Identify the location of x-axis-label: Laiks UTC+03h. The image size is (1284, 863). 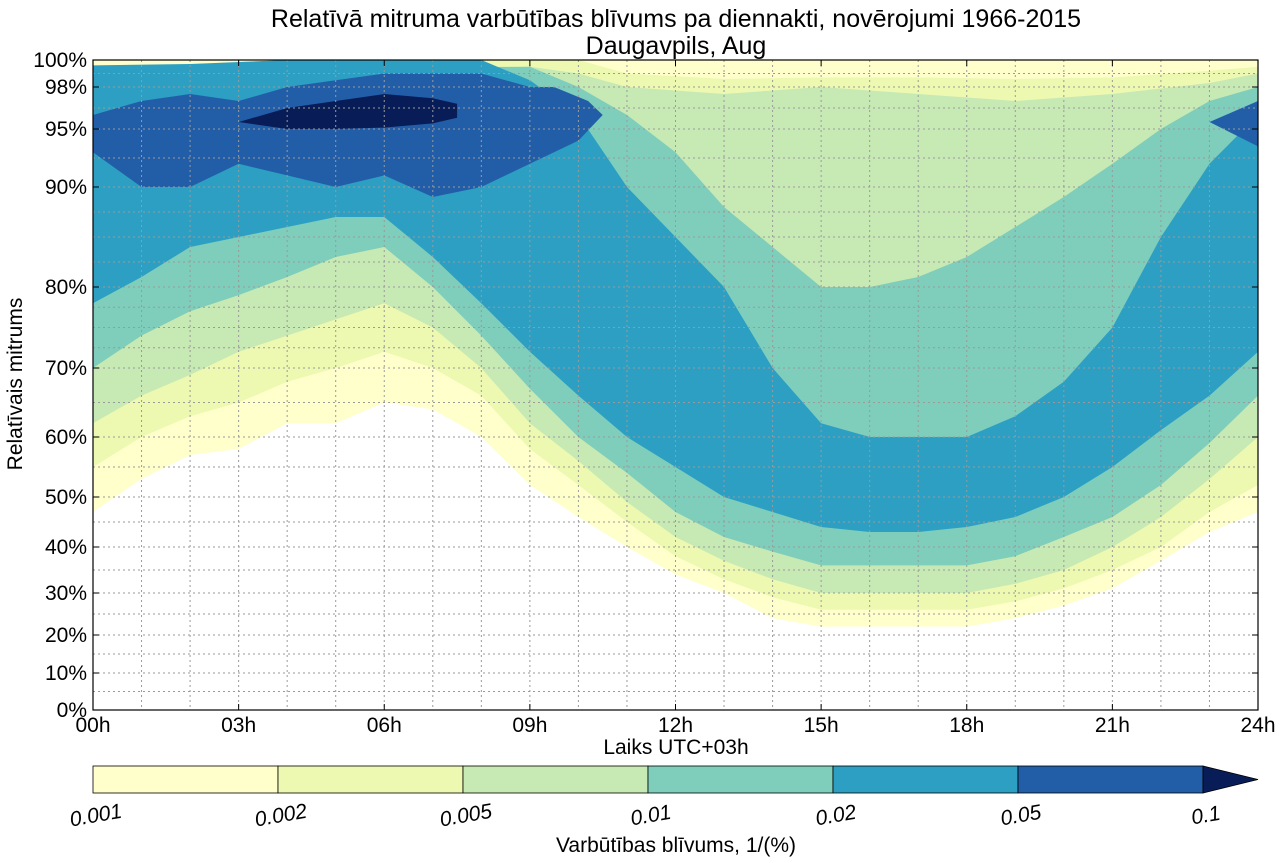
(675, 747).